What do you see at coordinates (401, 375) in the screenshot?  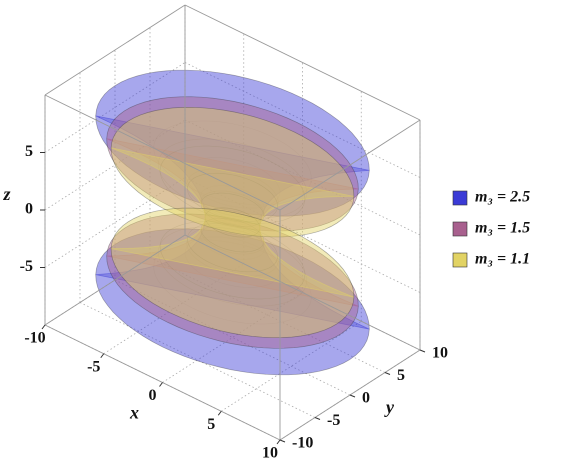 I see `y-tick-label: 5` at bounding box center [401, 375].